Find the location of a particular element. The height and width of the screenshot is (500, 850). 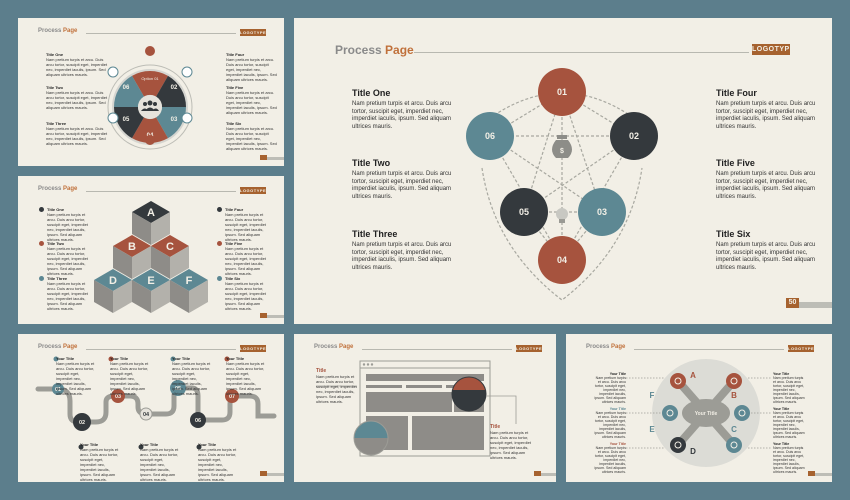

search-icon is located at coordinates (187, 118).